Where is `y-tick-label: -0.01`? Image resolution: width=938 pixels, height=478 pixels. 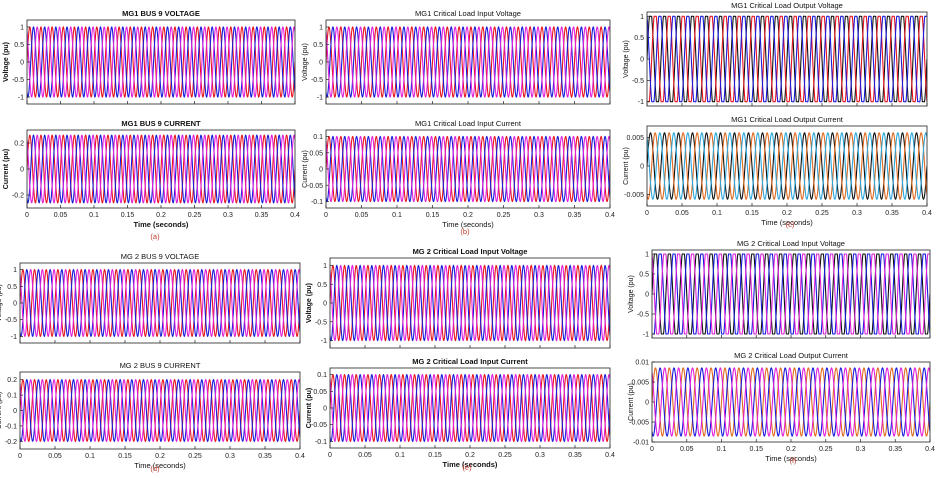
y-tick-label: -0.01 is located at coordinates (641, 443).